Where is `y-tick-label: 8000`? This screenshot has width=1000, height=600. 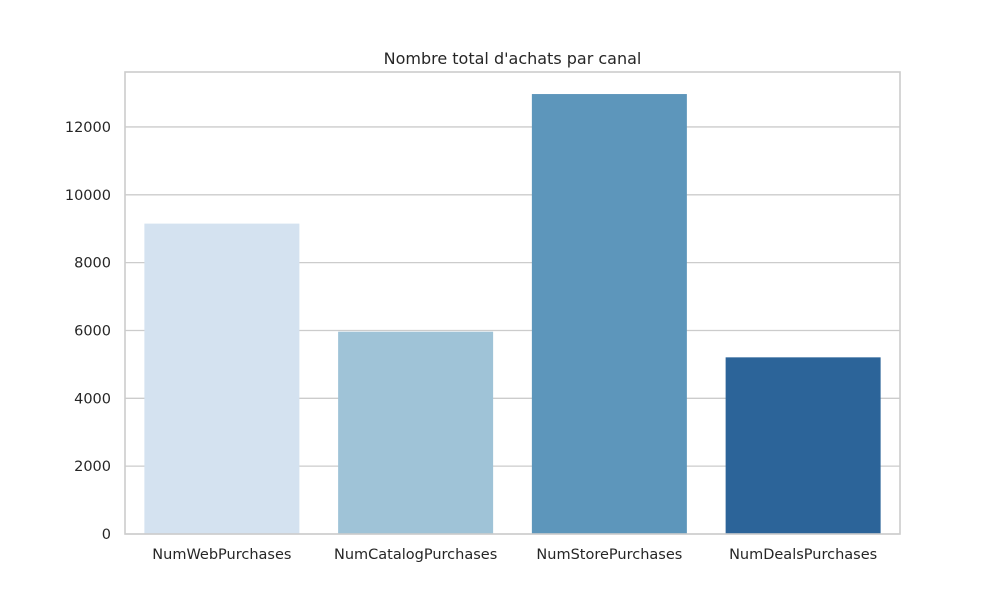
y-tick-label: 8000 is located at coordinates (92, 264).